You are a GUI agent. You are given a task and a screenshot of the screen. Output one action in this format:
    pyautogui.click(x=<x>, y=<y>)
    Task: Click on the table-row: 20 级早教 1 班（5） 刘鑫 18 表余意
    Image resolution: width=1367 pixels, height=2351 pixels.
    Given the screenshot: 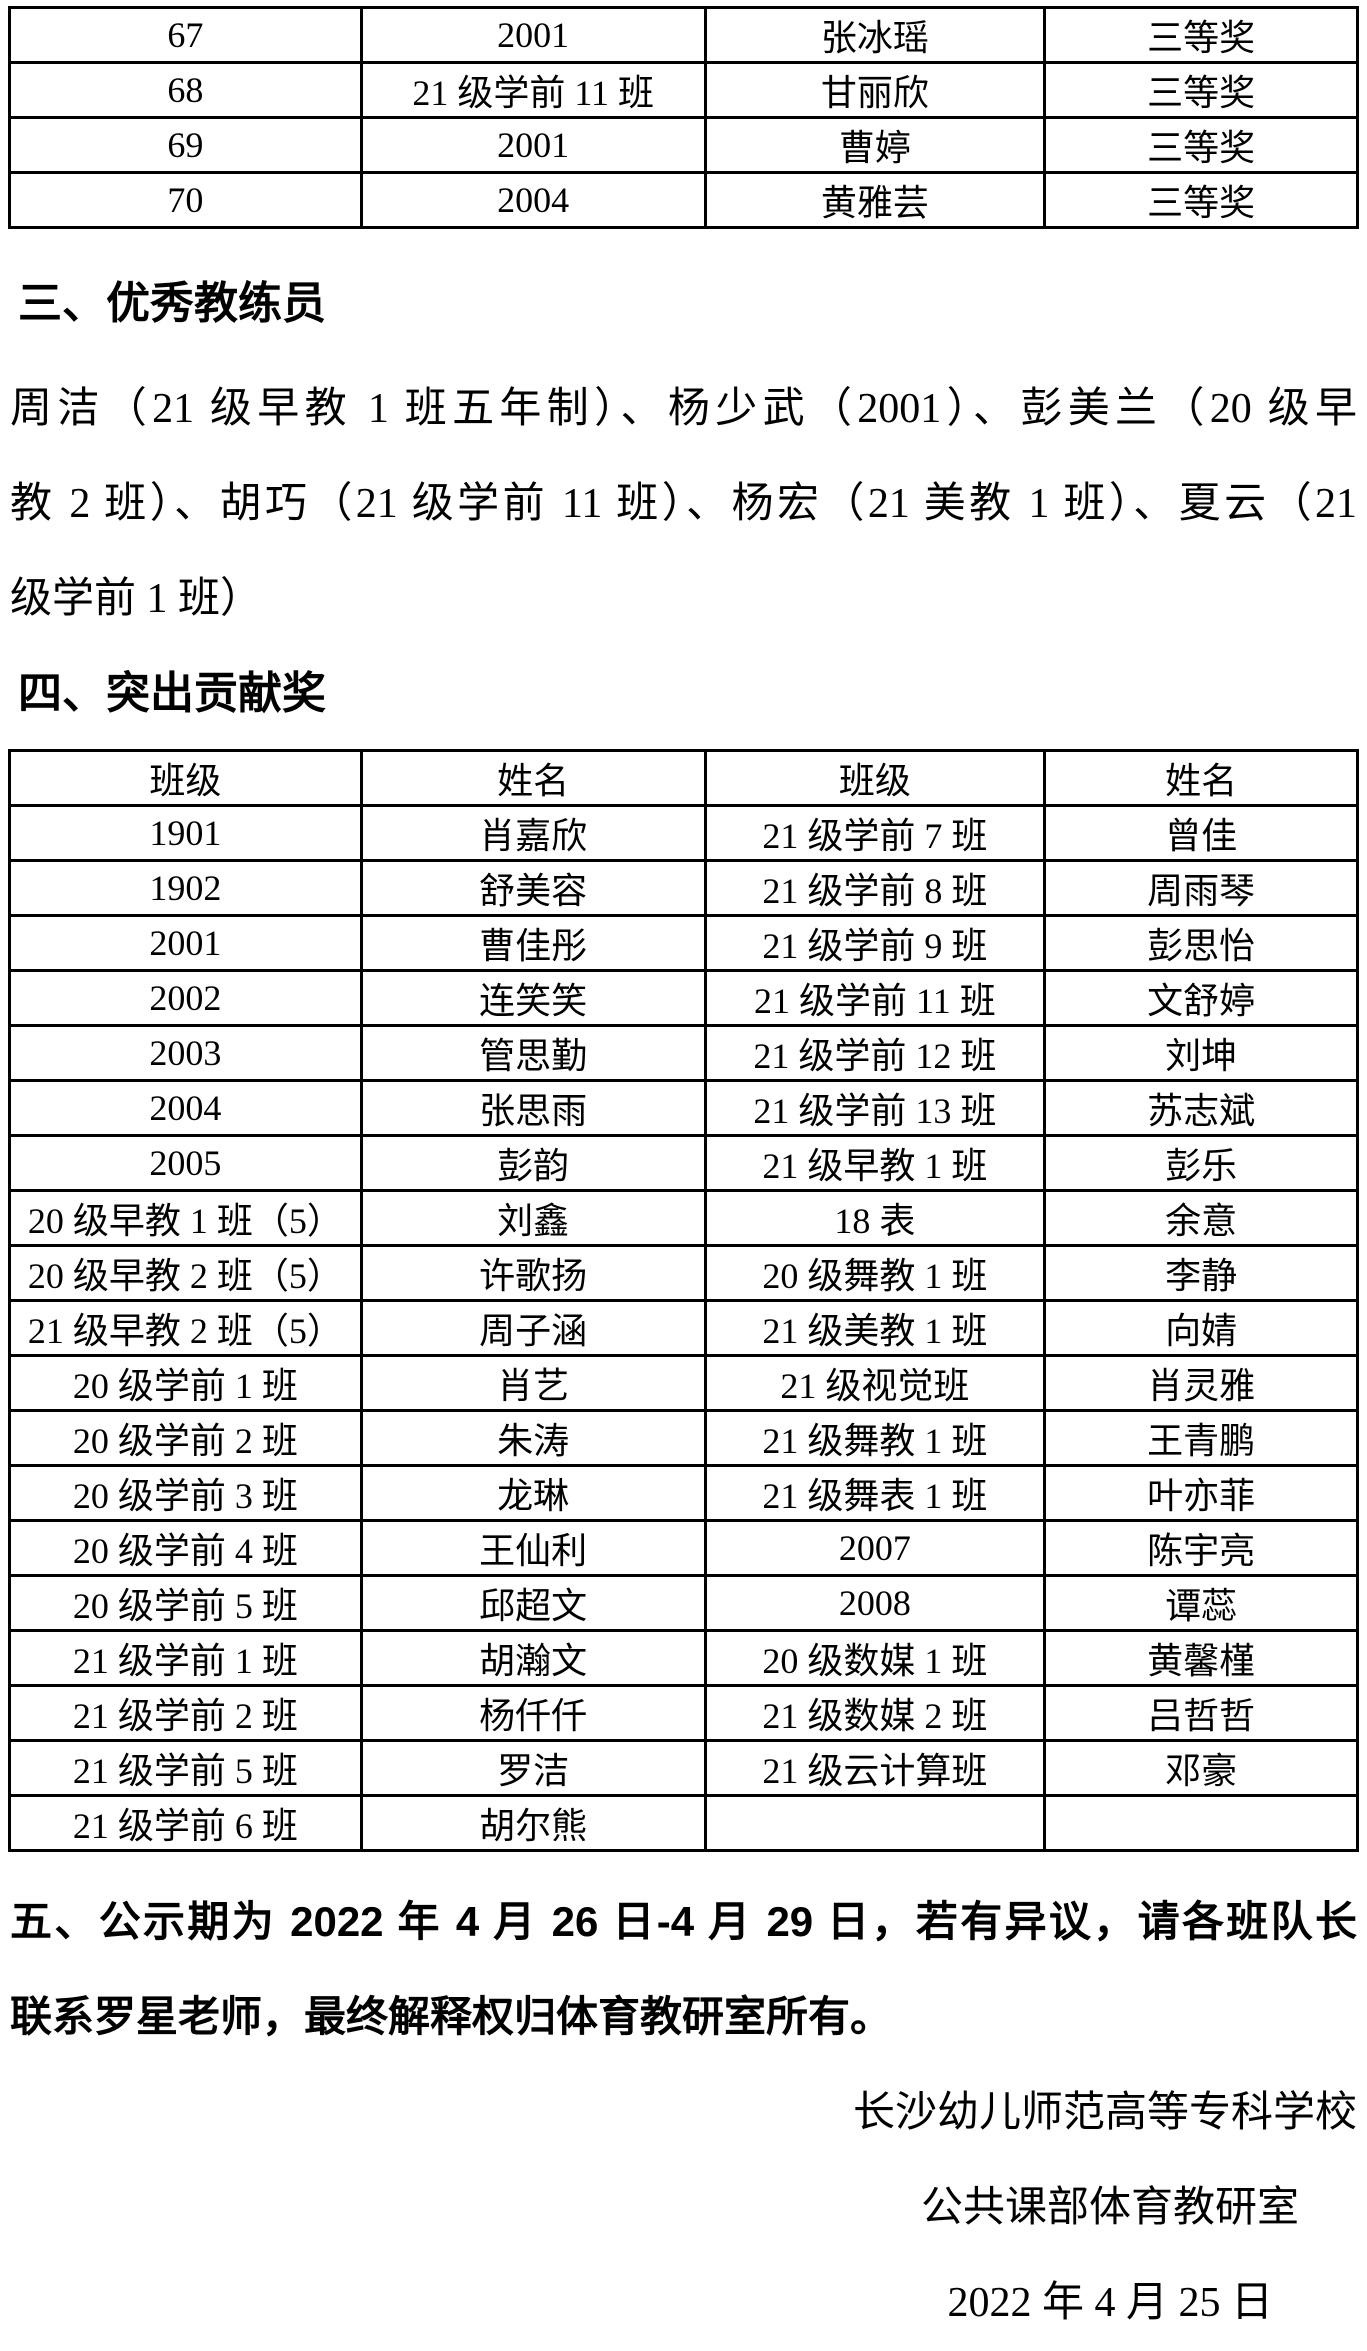 What is the action you would take?
    pyautogui.click(x=683, y=1218)
    